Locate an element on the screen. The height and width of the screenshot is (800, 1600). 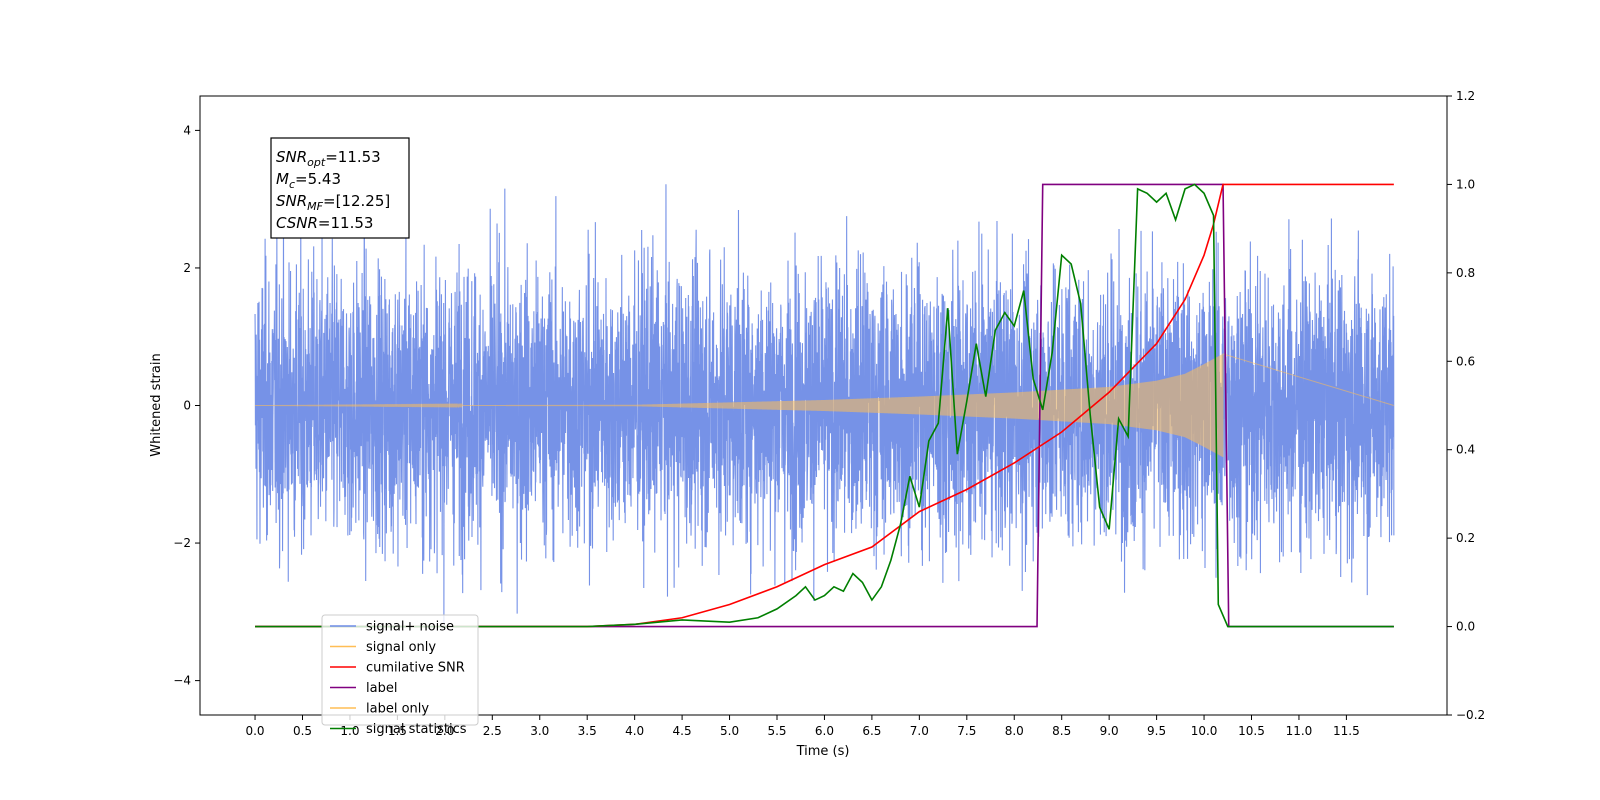
x-tick-label: 7.5 is located at coordinates (966, 731).